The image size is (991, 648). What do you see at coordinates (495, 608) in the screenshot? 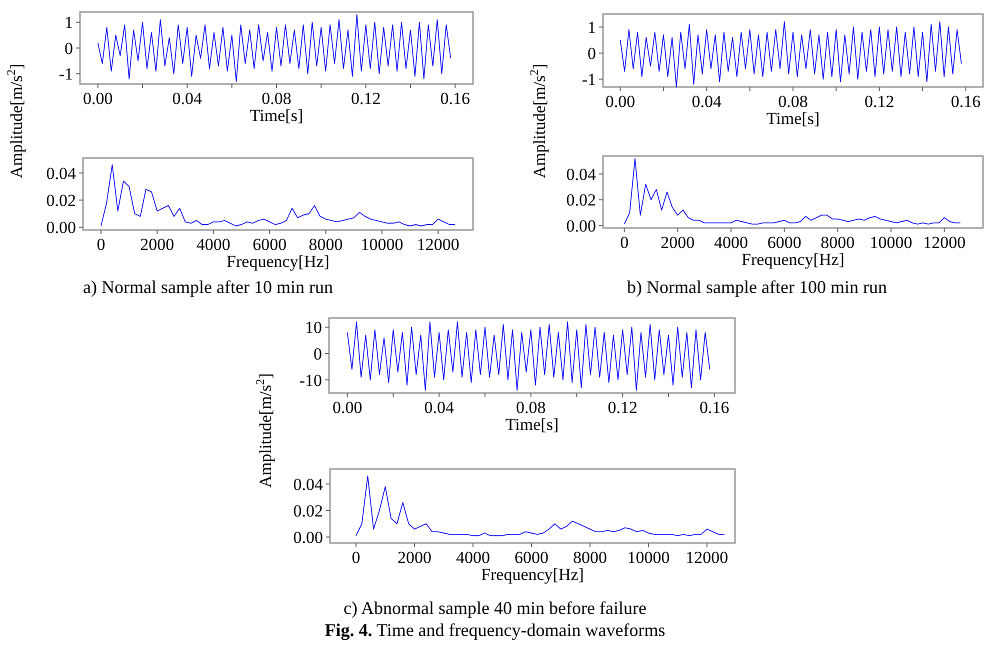
I see `text: c) Abnormal sample 40 min before failure` at bounding box center [495, 608].